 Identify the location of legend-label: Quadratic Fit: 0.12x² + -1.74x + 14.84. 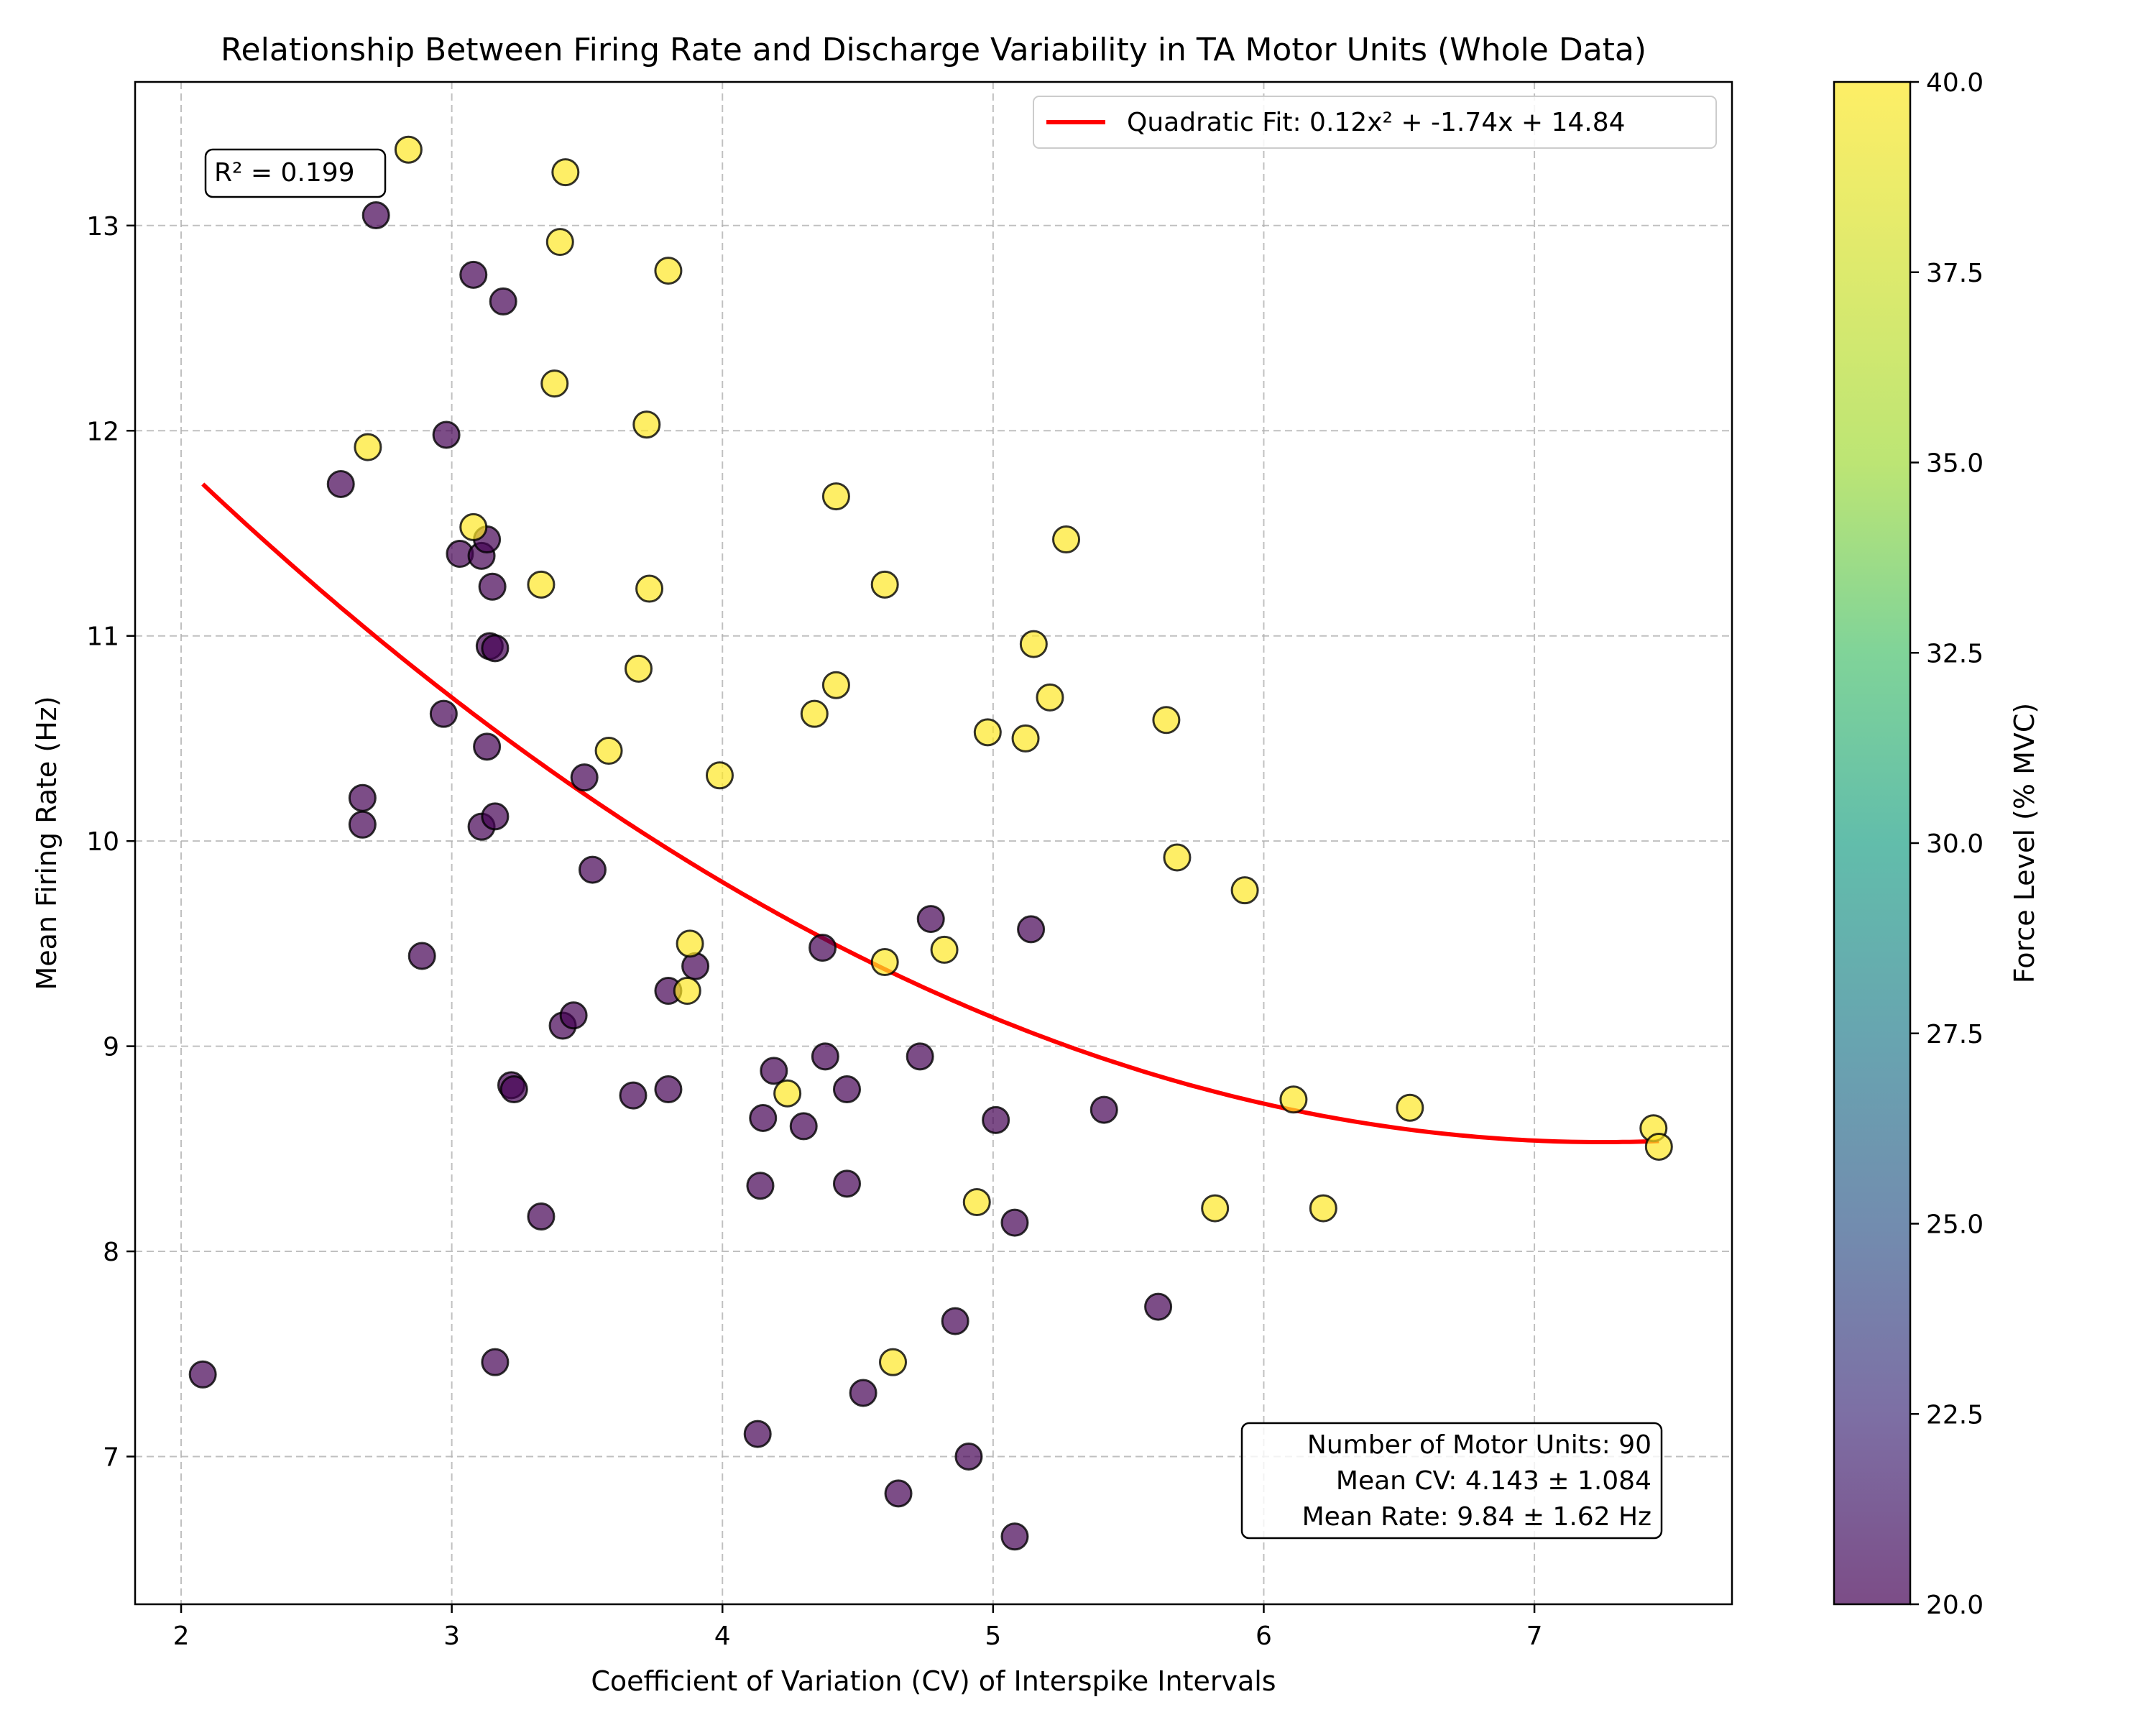
(1376, 122).